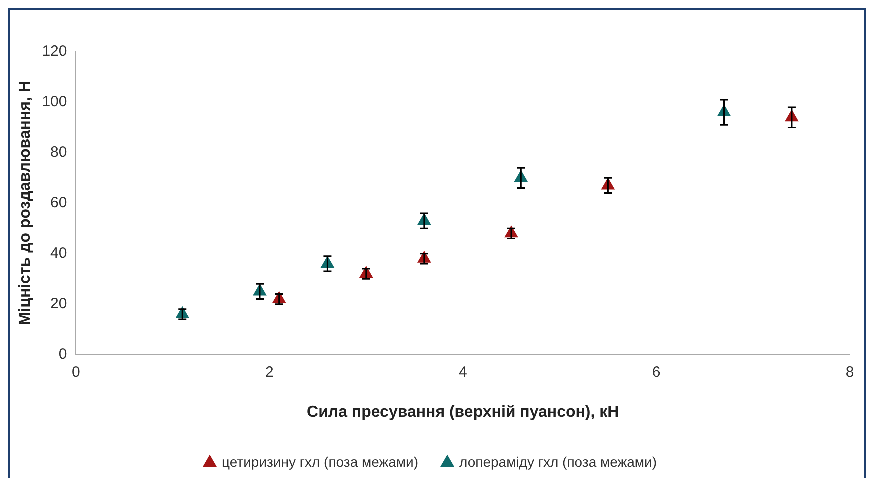 This screenshot has width=873, height=482. I want to click on legend-label: лопераміду гхл (поза межами), so click(559, 462).